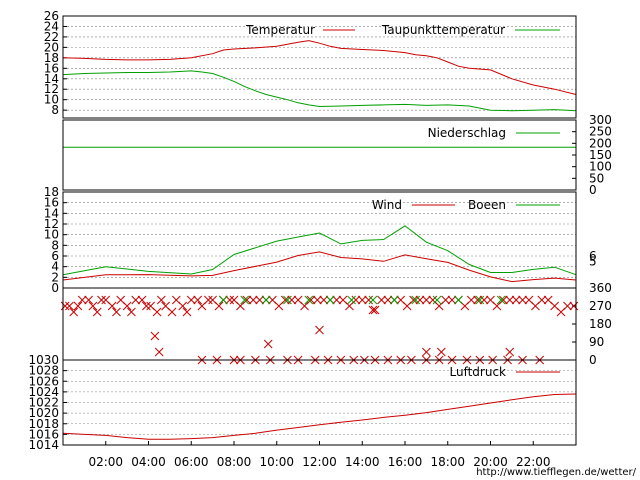  Describe the element at coordinates (319, 67) in the screenshot. I see `temperature-series-temperatur` at that location.